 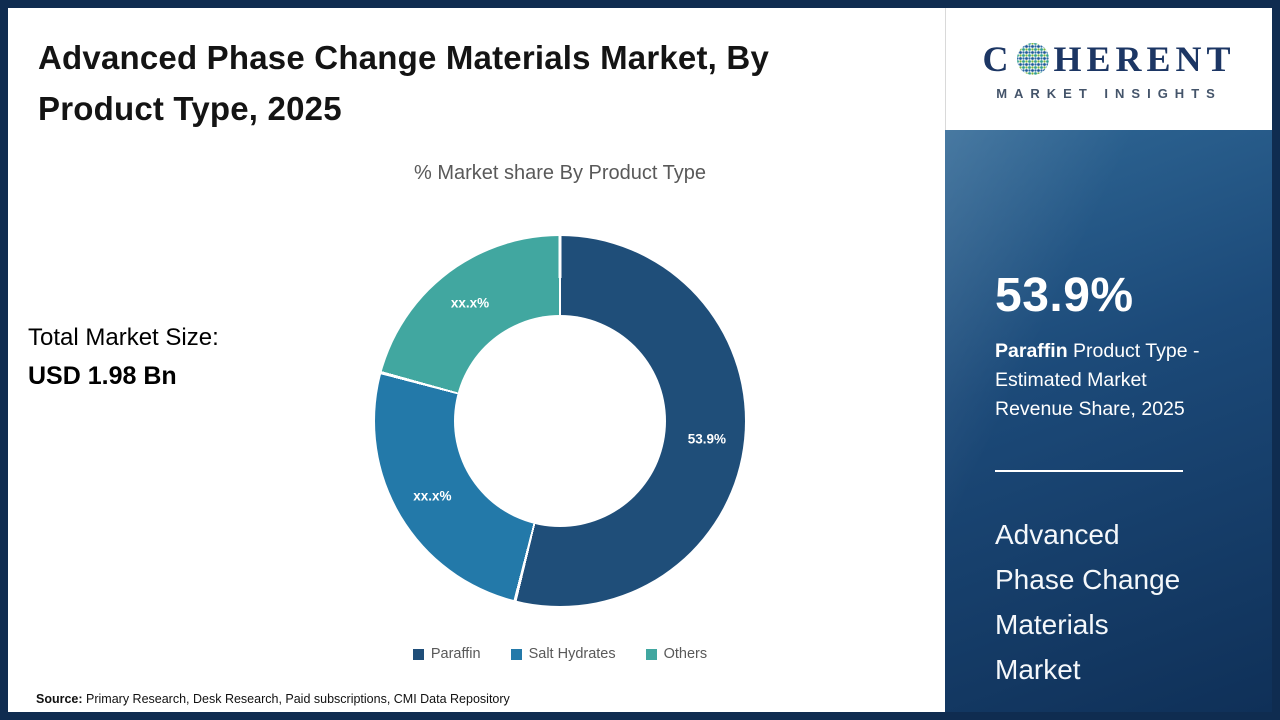 What do you see at coordinates (432, 496) in the screenshot?
I see `slice-label-1: xx.x%` at bounding box center [432, 496].